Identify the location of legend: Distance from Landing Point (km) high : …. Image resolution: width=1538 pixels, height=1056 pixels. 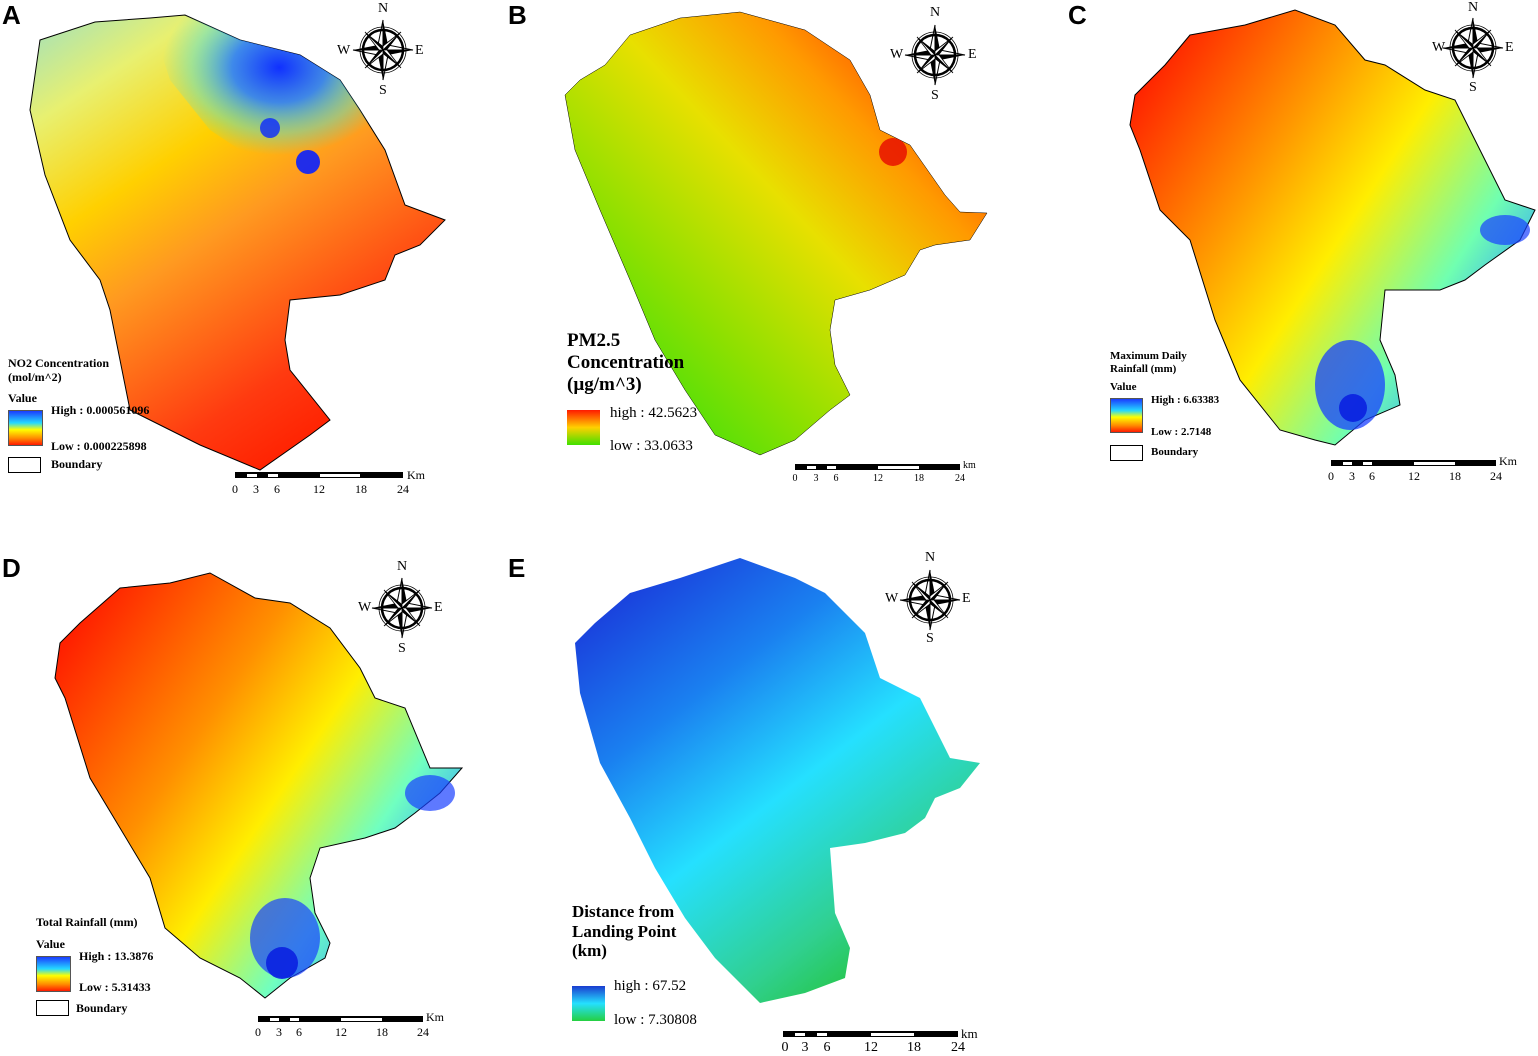
(682, 967).